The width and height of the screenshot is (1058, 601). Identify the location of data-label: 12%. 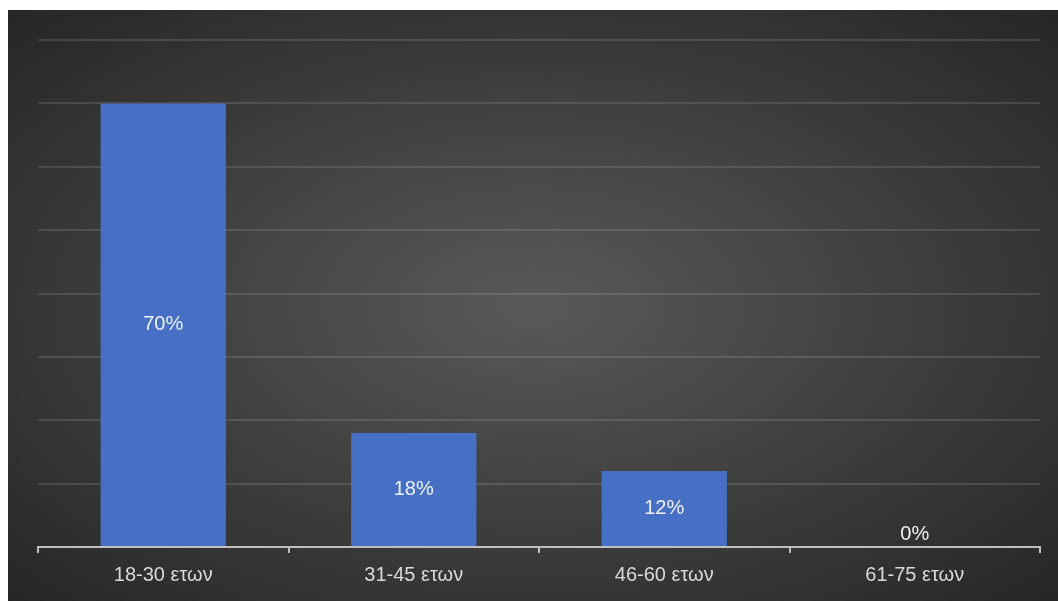
(664, 506).